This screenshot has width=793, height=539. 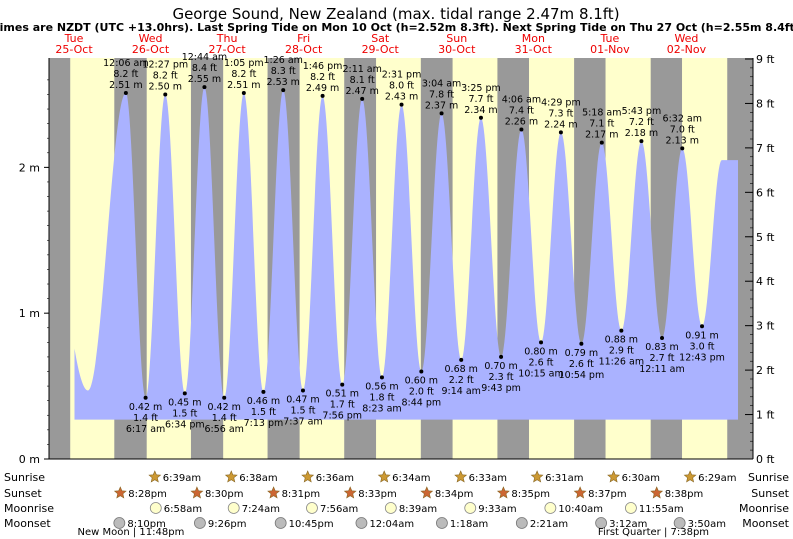 I want to click on right-tick-label: 0 ft, so click(x=765, y=459).